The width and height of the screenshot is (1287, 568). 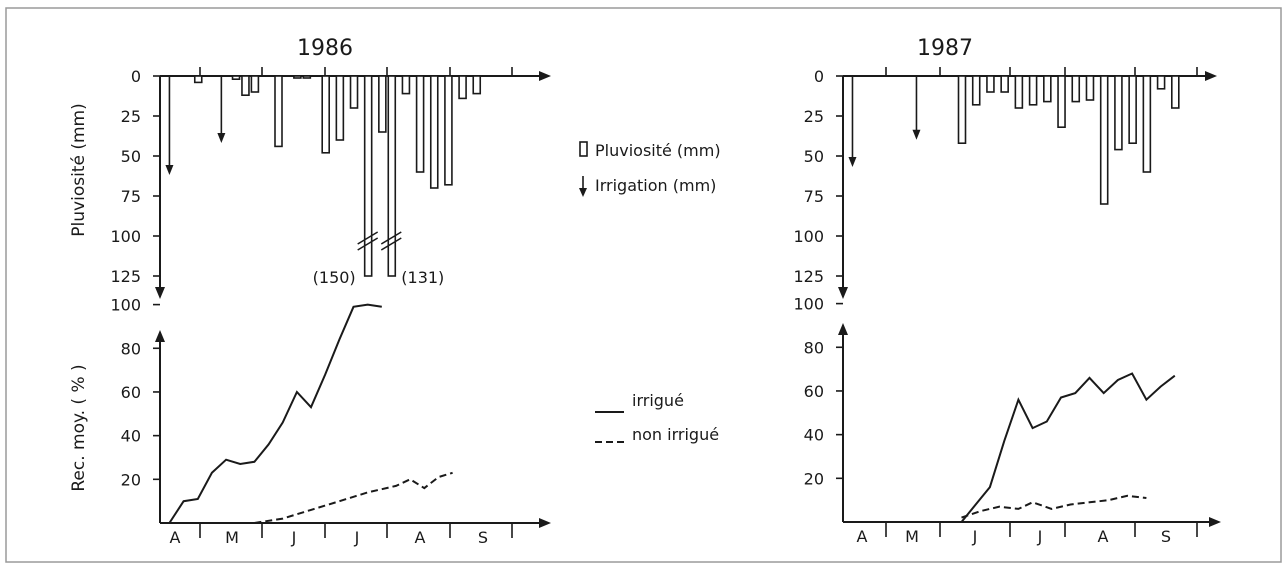 What do you see at coordinates (422, 277) in the screenshot?
I see `rain-bar-value-label: (131)` at bounding box center [422, 277].